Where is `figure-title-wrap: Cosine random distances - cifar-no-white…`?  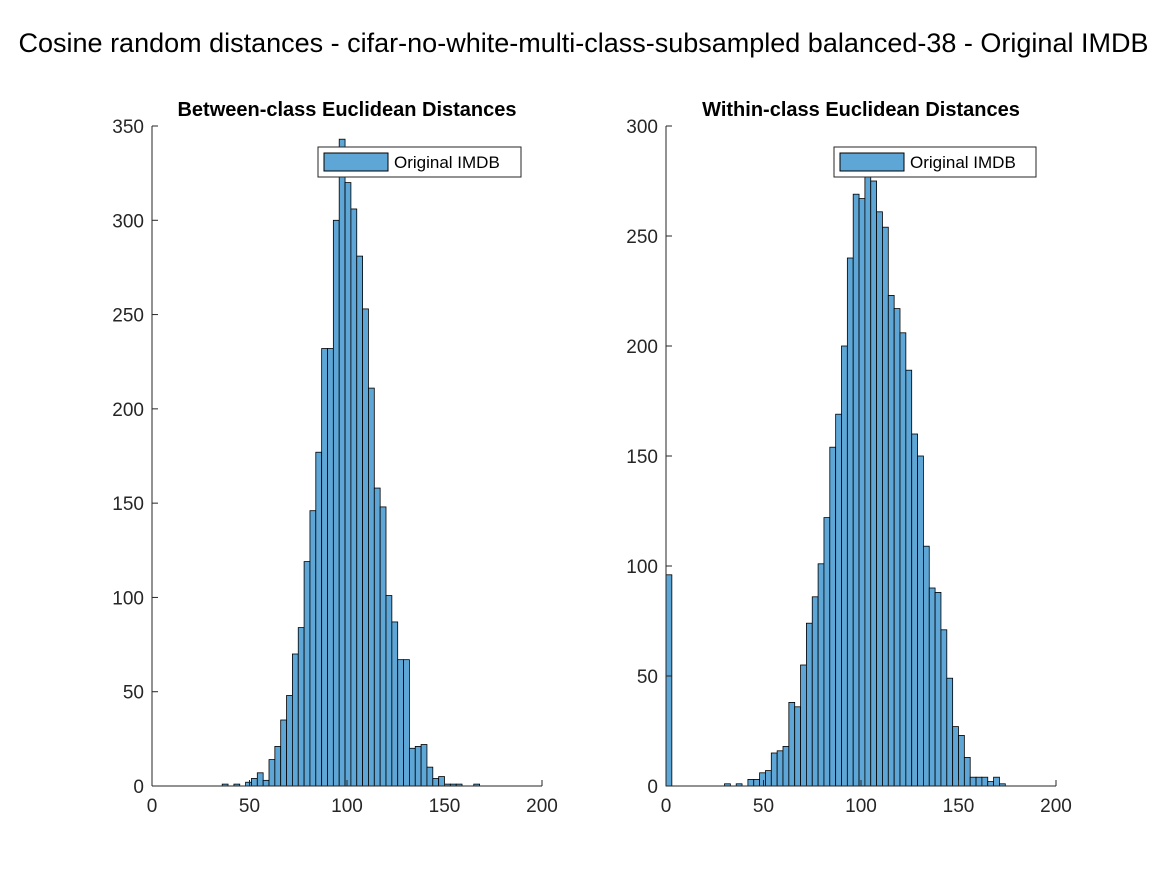
figure-title-wrap: Cosine random distances - cifar-no-white… is located at coordinates (583, 40).